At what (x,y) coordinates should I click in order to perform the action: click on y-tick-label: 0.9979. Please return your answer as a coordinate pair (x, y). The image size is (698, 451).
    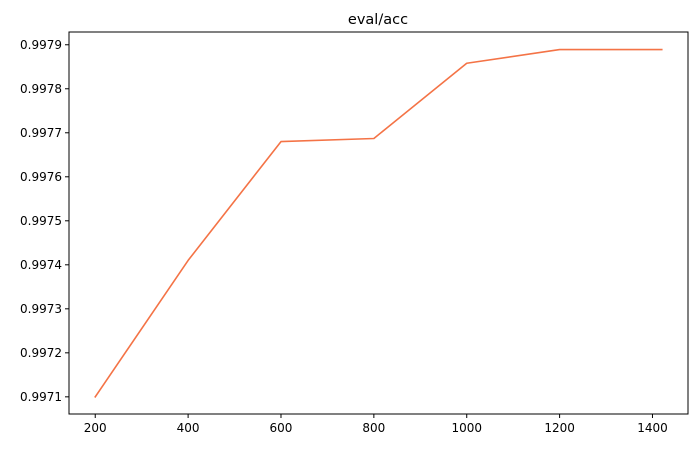
    Looking at the image, I should click on (41, 45).